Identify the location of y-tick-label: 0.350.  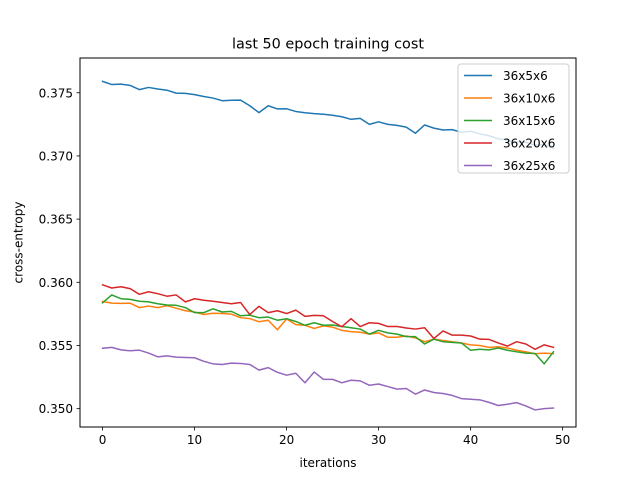
(56, 409).